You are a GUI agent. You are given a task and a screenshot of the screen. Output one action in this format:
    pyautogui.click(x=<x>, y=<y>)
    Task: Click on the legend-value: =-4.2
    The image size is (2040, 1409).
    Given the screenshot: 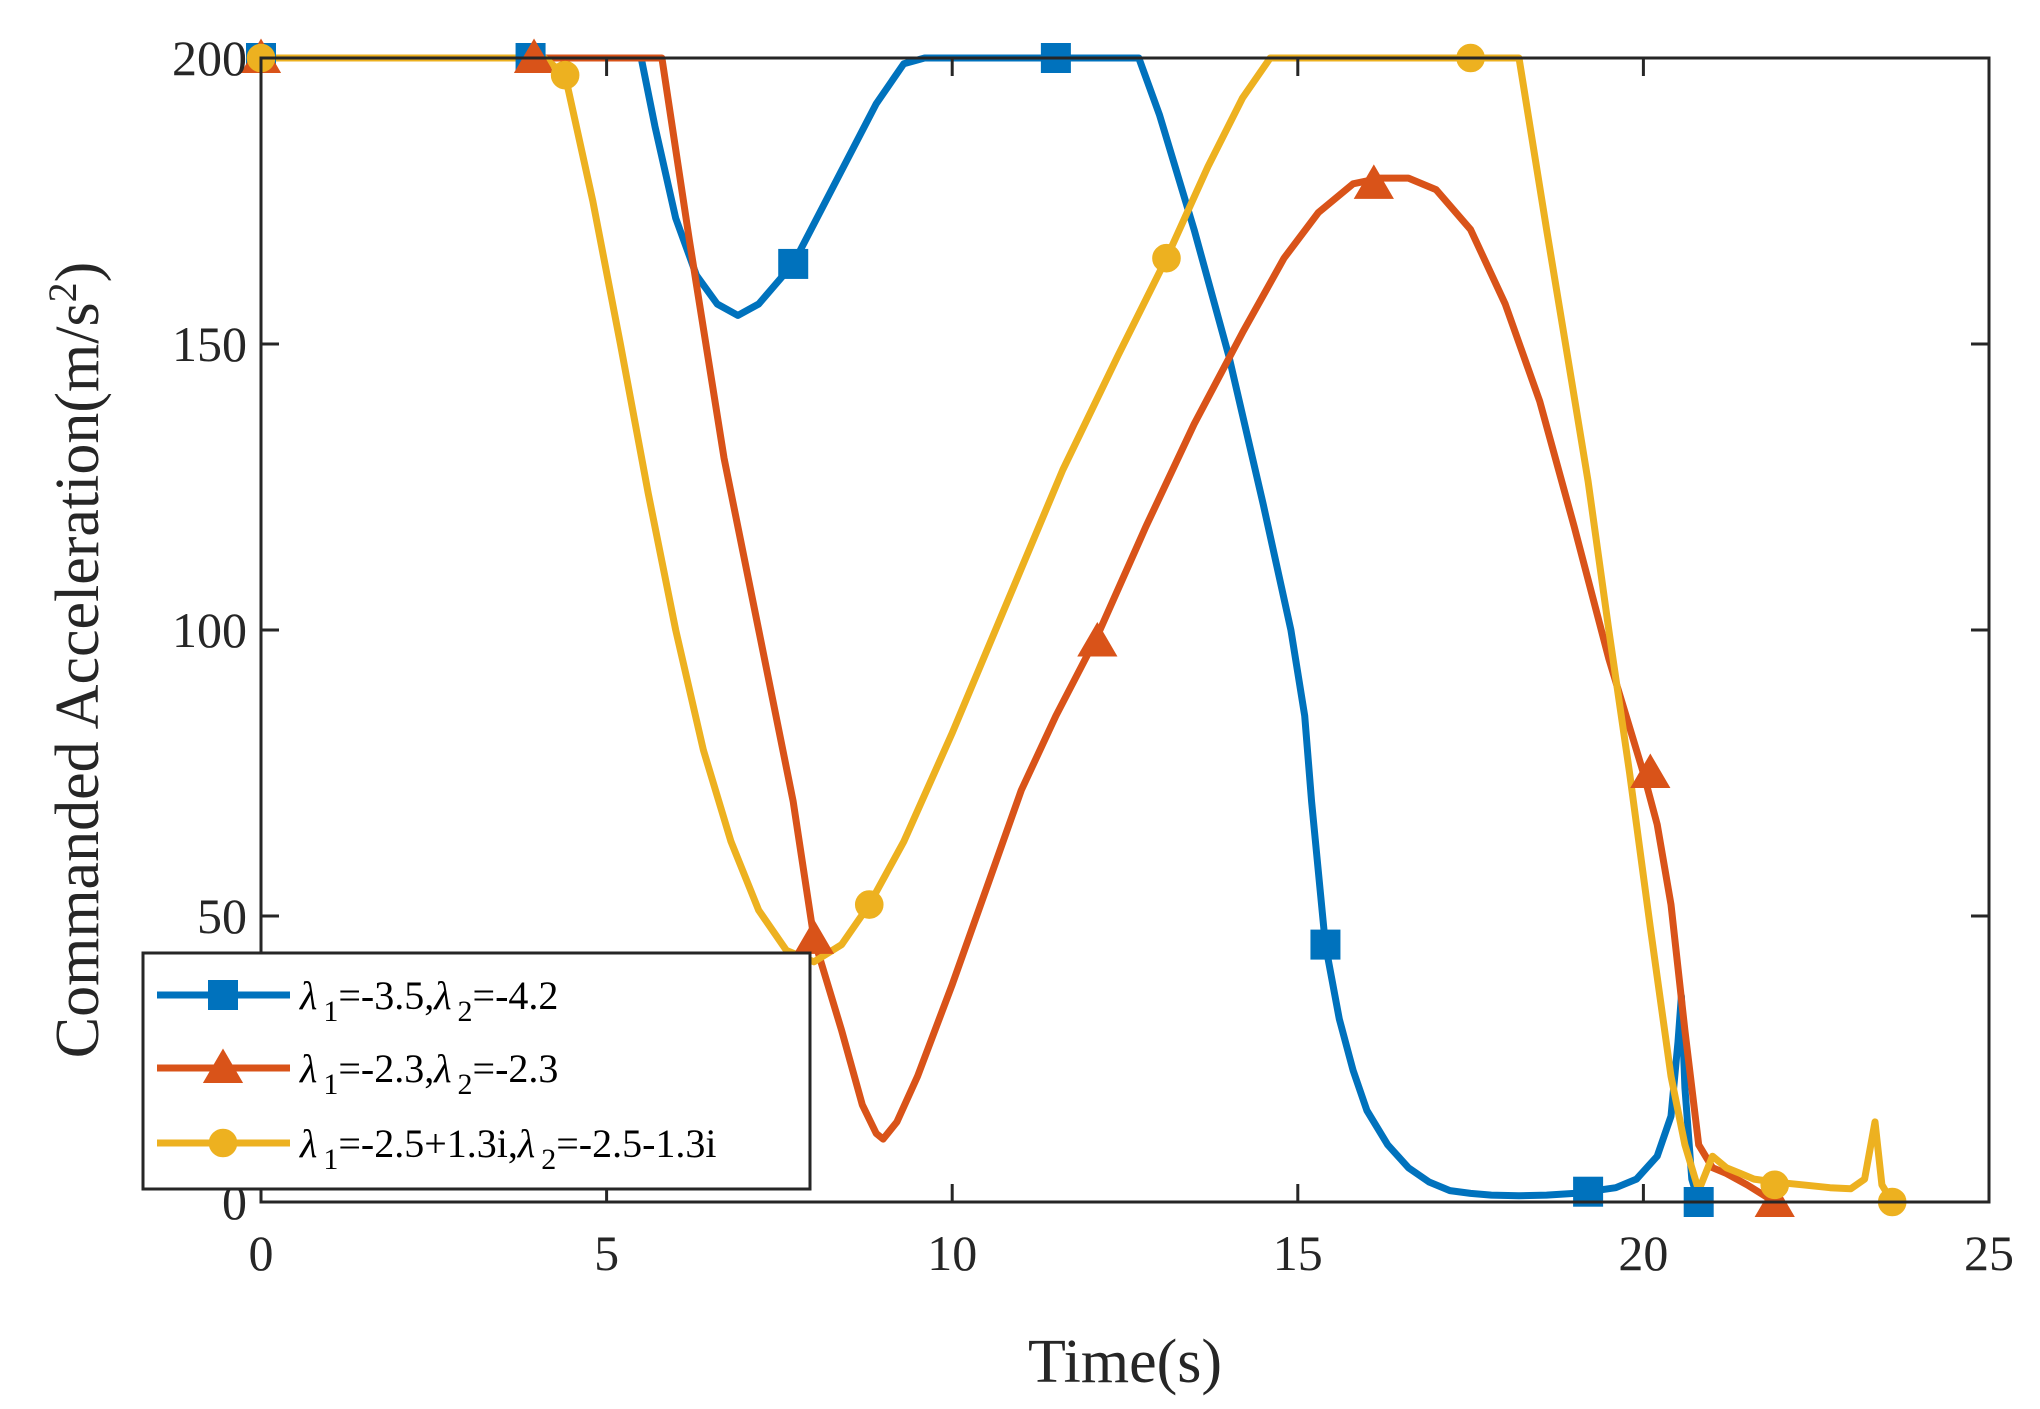 What is the action you would take?
    pyautogui.click(x=516, y=995)
    